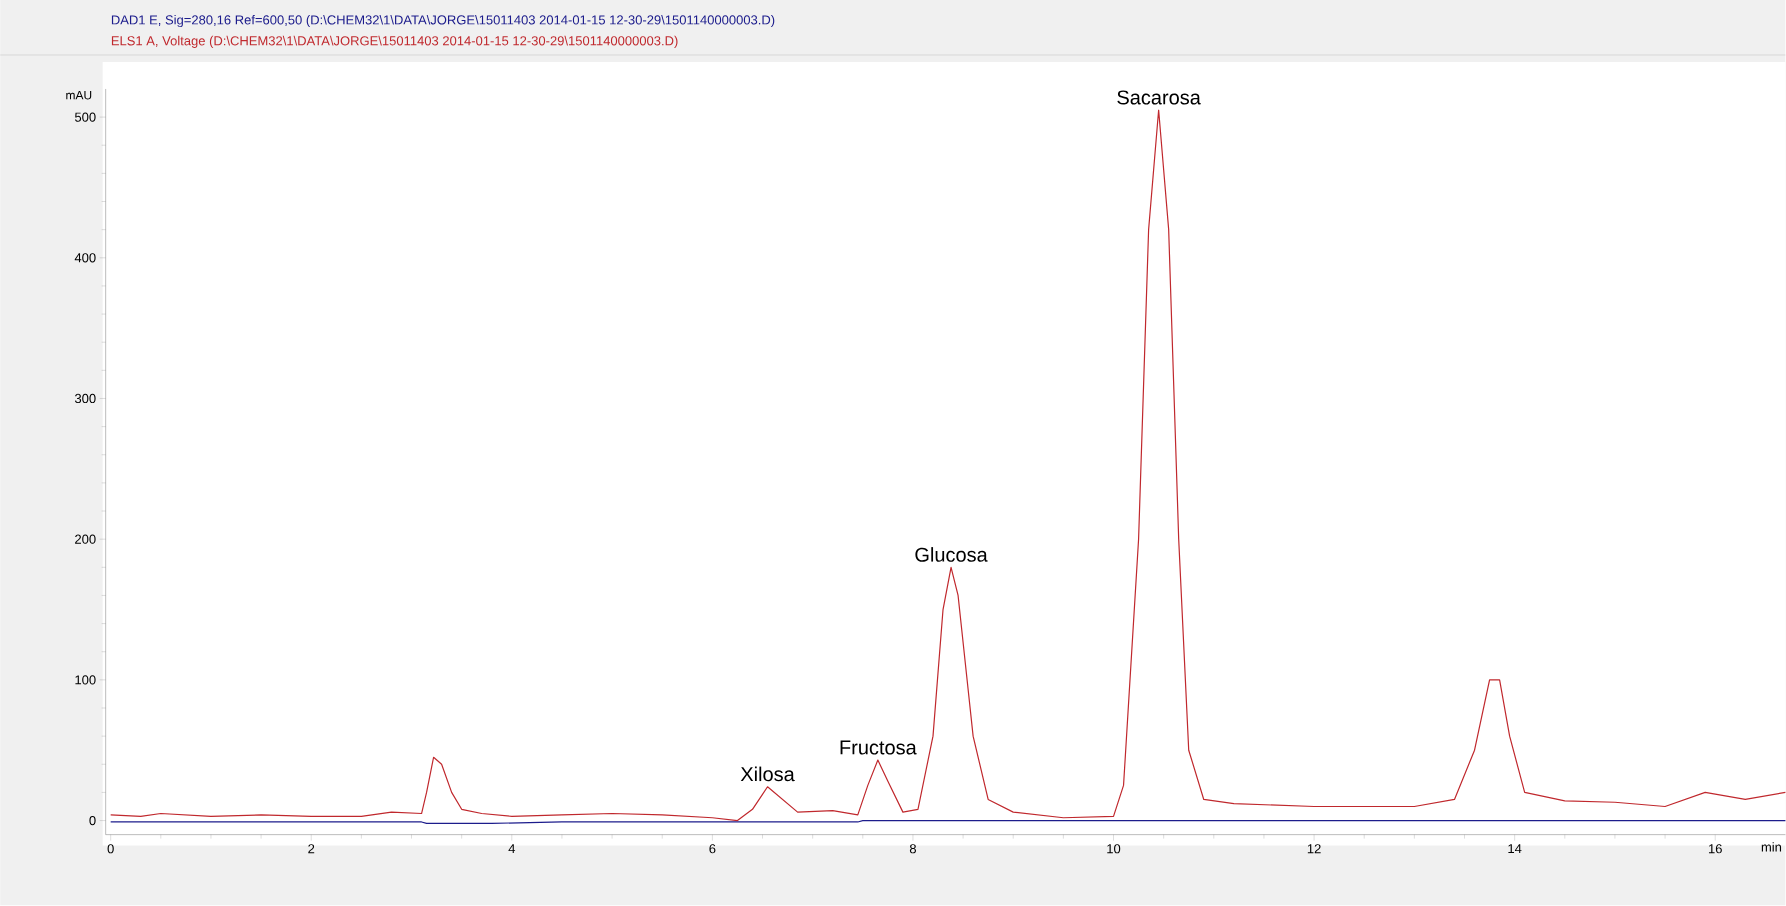 The image size is (1786, 906). I want to click on text: ELS1 A, Voltage (D:\CHEM32\1\DATA\JORGE\15011403 2014-01-15 12-30-29\1501140000003.D), so click(394, 42).